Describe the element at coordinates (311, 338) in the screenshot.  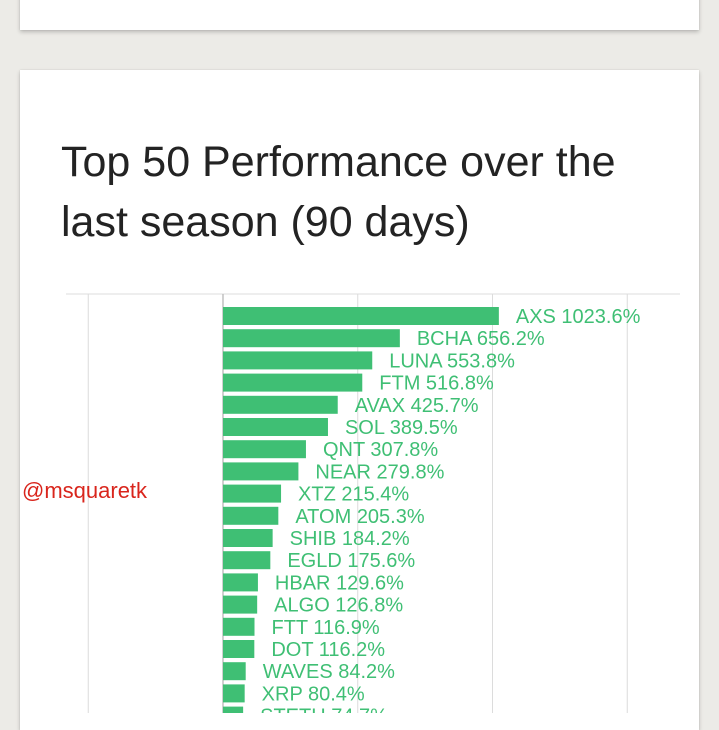
I see `bar-bcha` at that location.